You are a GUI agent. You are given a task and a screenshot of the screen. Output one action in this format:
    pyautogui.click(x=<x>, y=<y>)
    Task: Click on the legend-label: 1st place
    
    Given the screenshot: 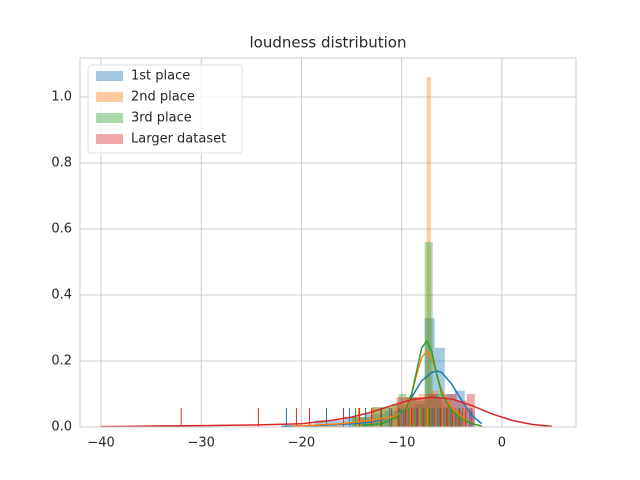 What is the action you would take?
    pyautogui.click(x=160, y=76)
    